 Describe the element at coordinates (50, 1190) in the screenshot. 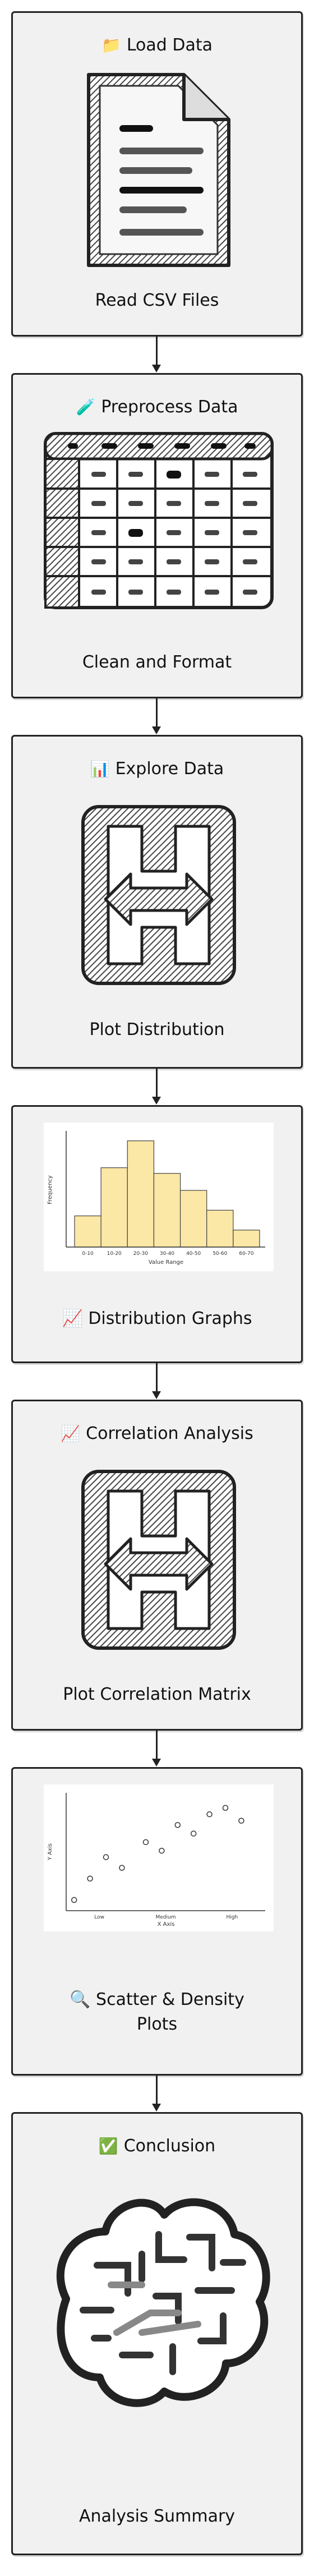

I see `histogram-ylabel: Frequency` at that location.